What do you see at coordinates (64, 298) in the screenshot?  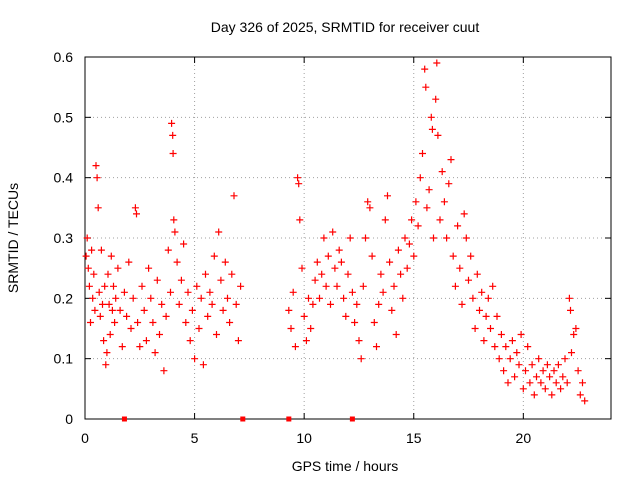 I see `y-tick-label: 0.2` at bounding box center [64, 298].